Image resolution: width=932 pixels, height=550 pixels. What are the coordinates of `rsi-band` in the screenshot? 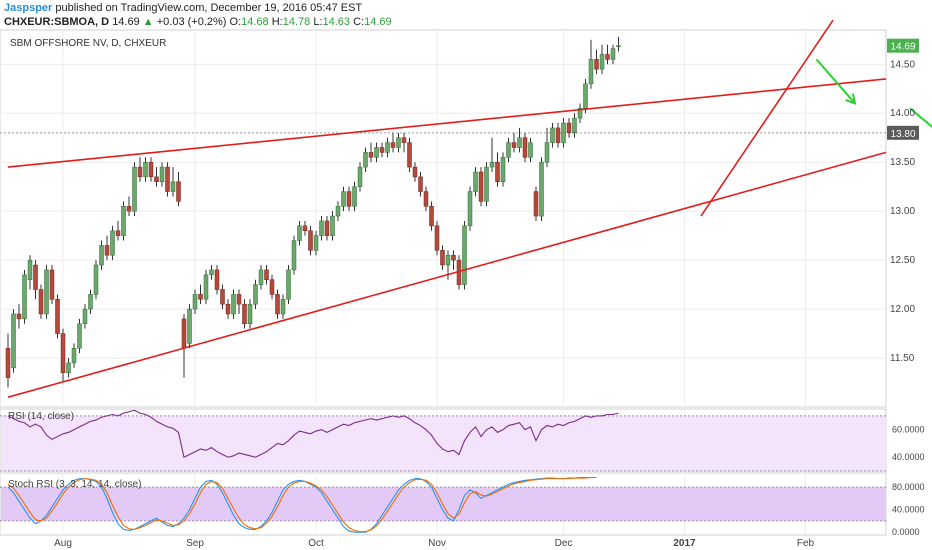 It's located at (443, 443).